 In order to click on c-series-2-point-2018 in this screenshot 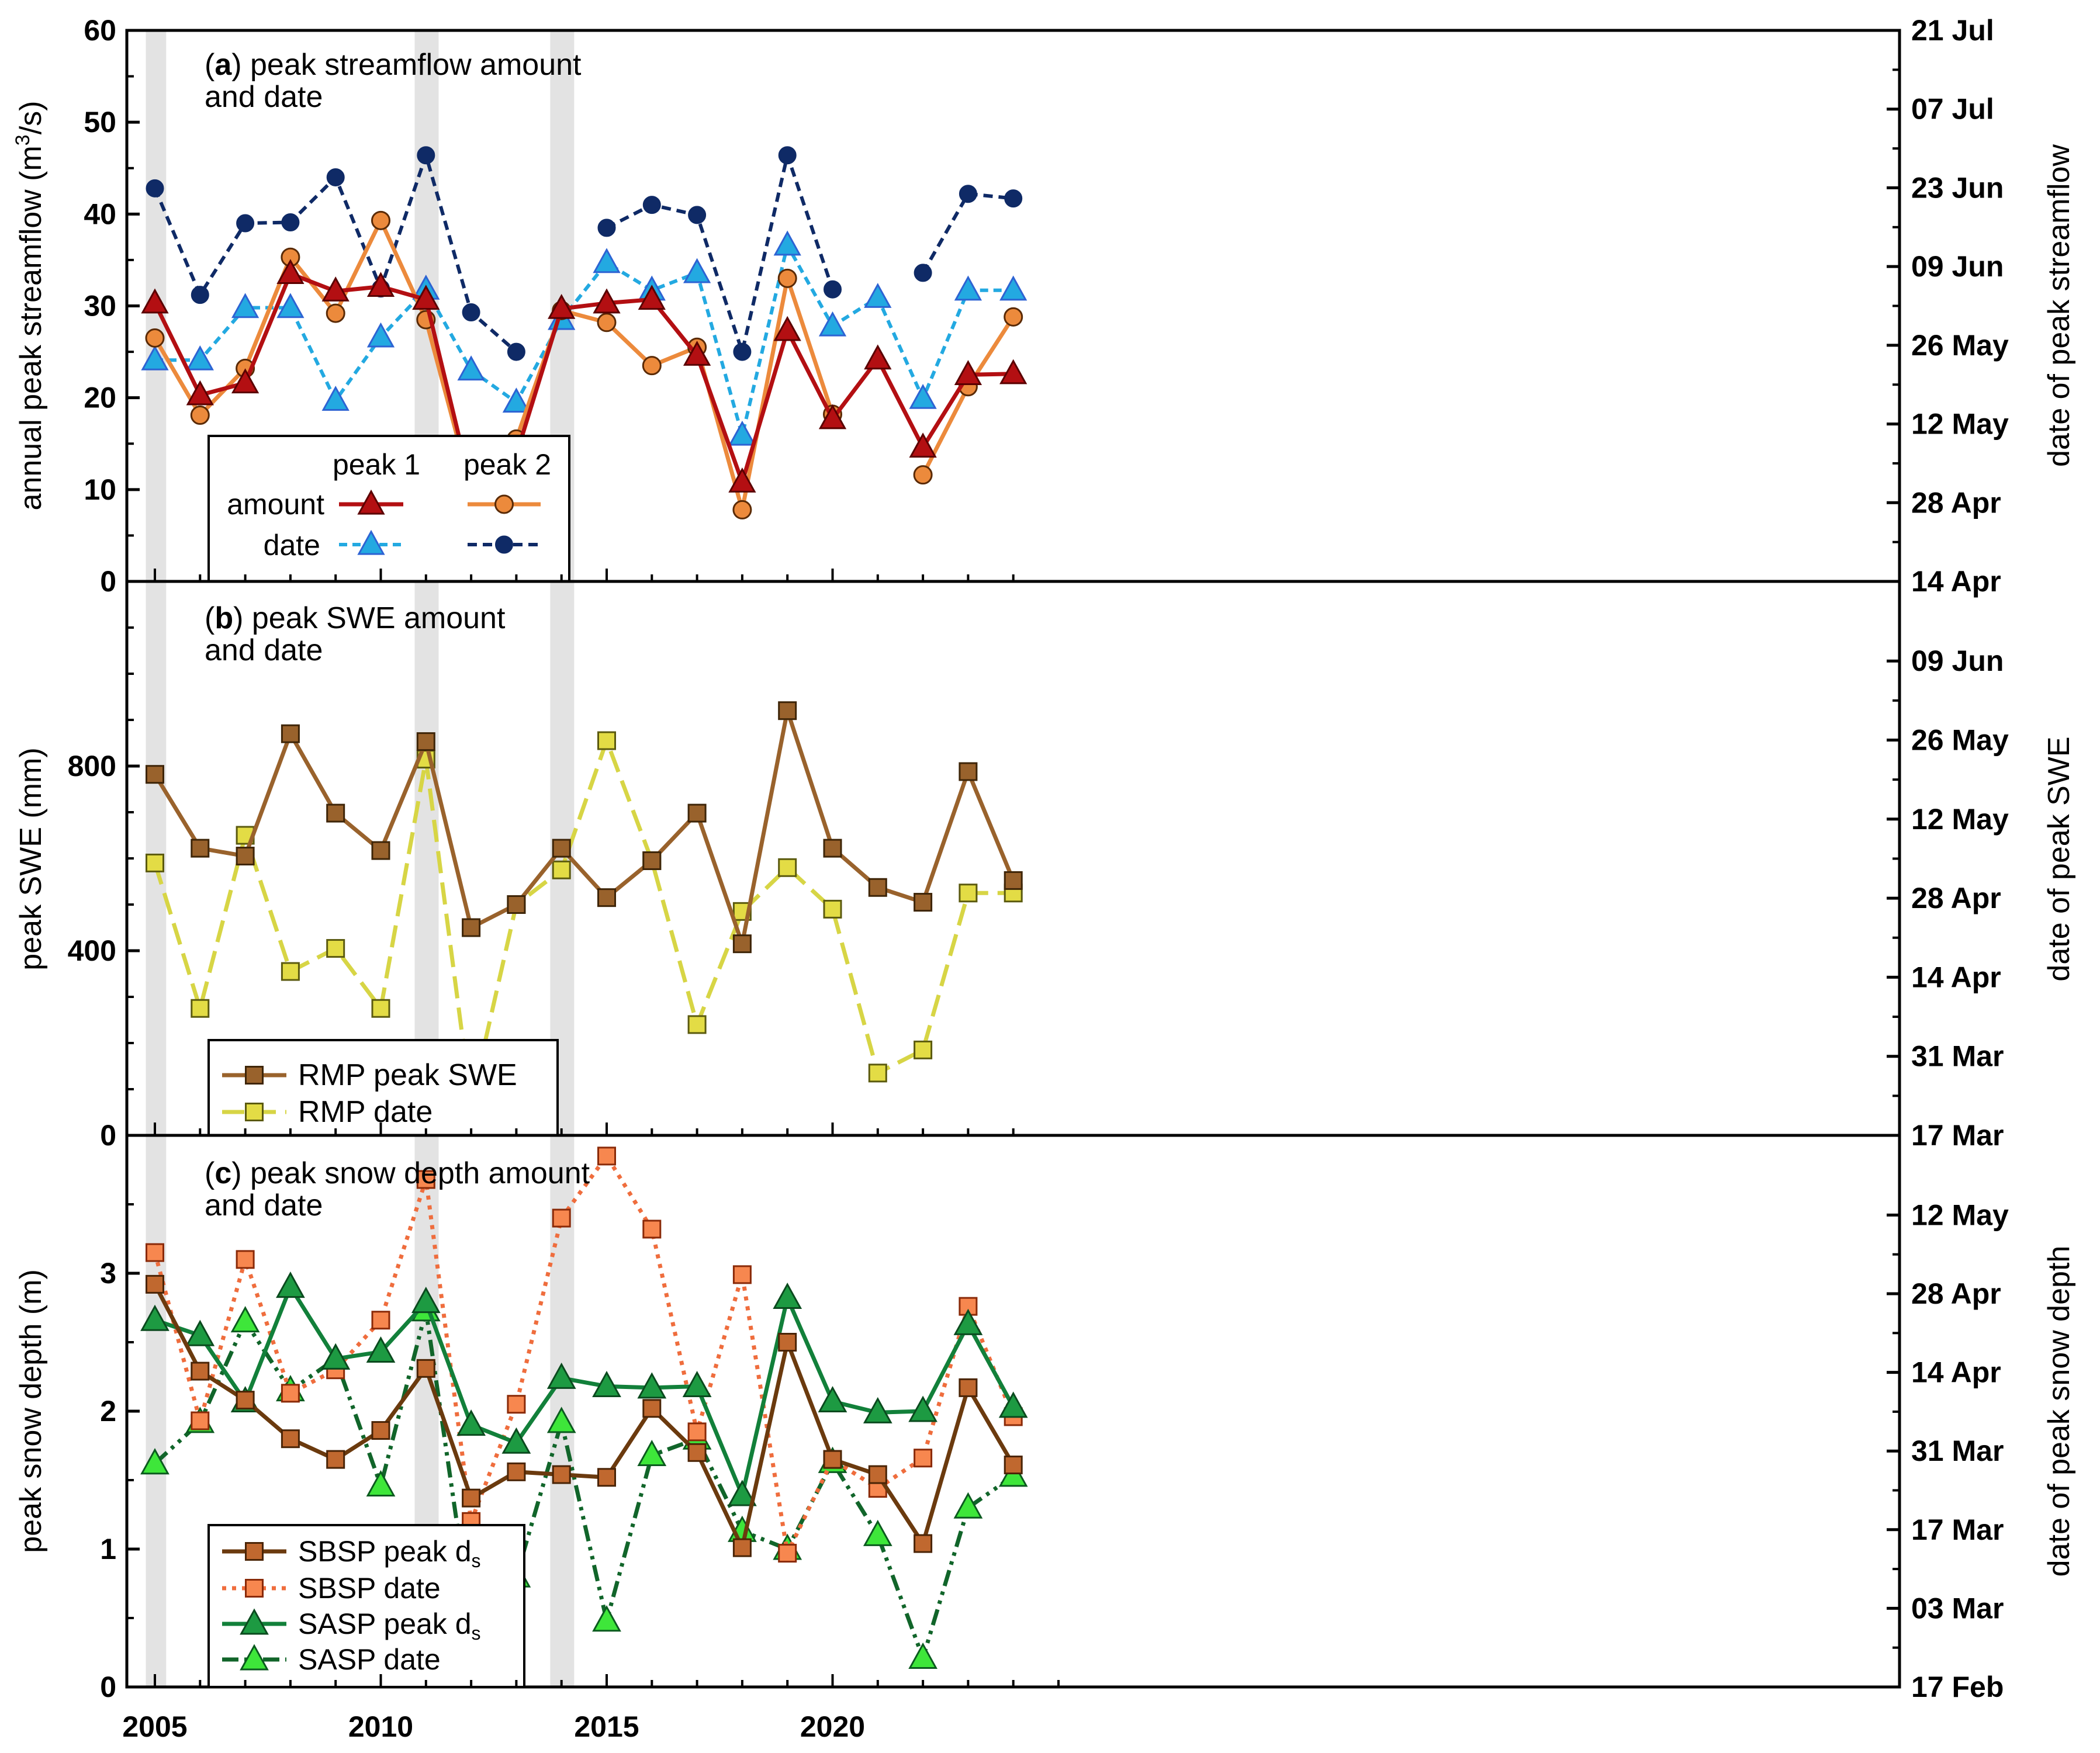, I will do `click(742, 1493)`.